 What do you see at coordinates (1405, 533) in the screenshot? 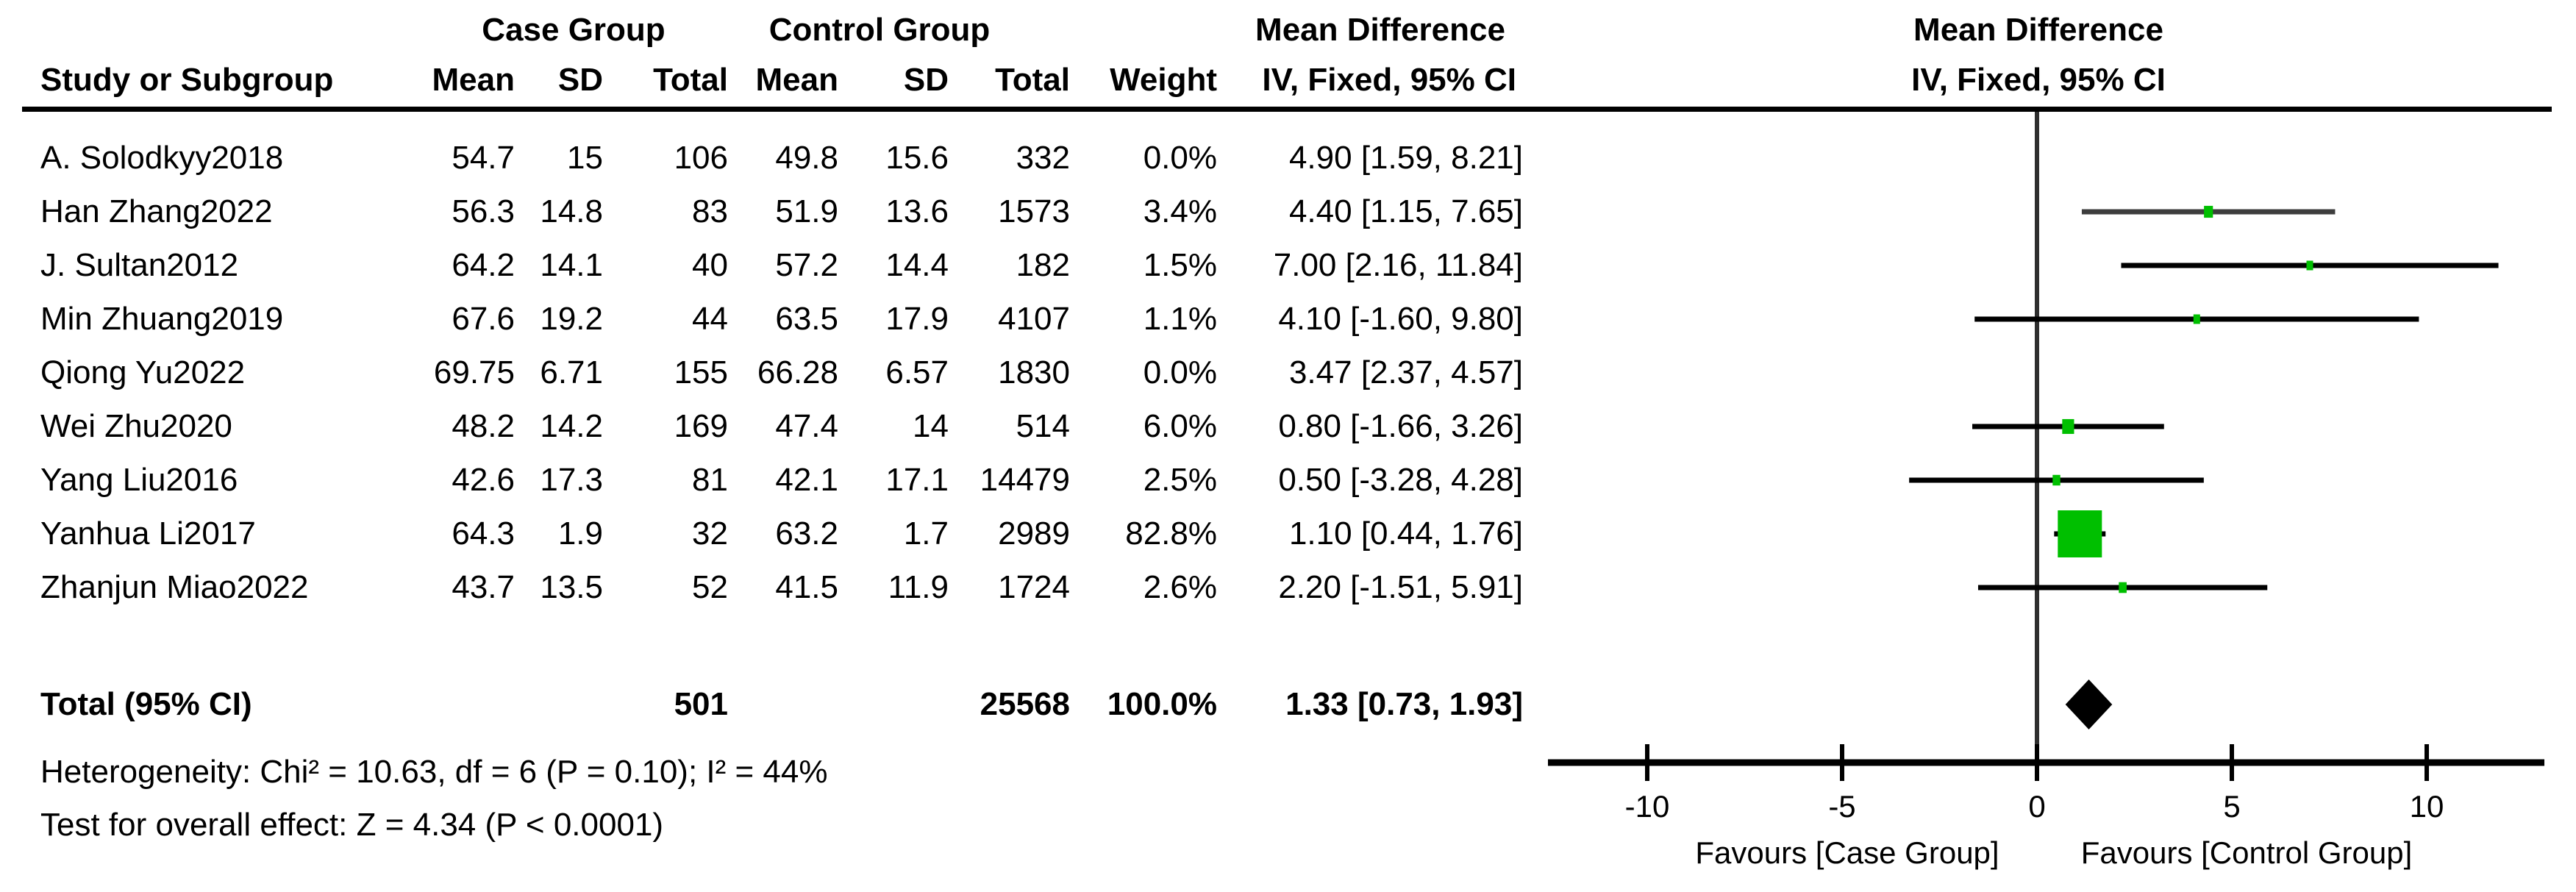
I see `ci-cell: 1.10 [0.44, 1.76]` at bounding box center [1405, 533].